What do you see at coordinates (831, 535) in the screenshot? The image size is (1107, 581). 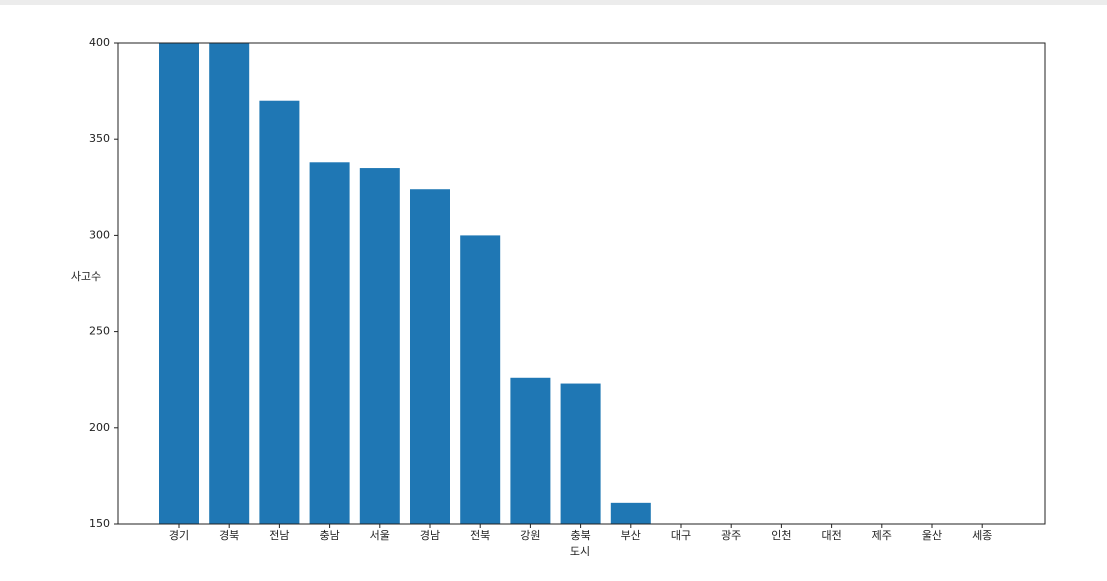 I see `x-tick-label: 대전` at bounding box center [831, 535].